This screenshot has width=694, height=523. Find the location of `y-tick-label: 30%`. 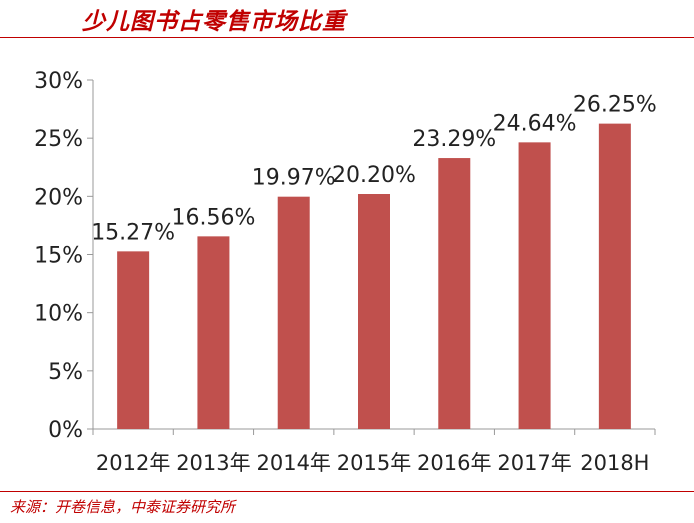

y-tick-label: 30% is located at coordinates (58, 81).